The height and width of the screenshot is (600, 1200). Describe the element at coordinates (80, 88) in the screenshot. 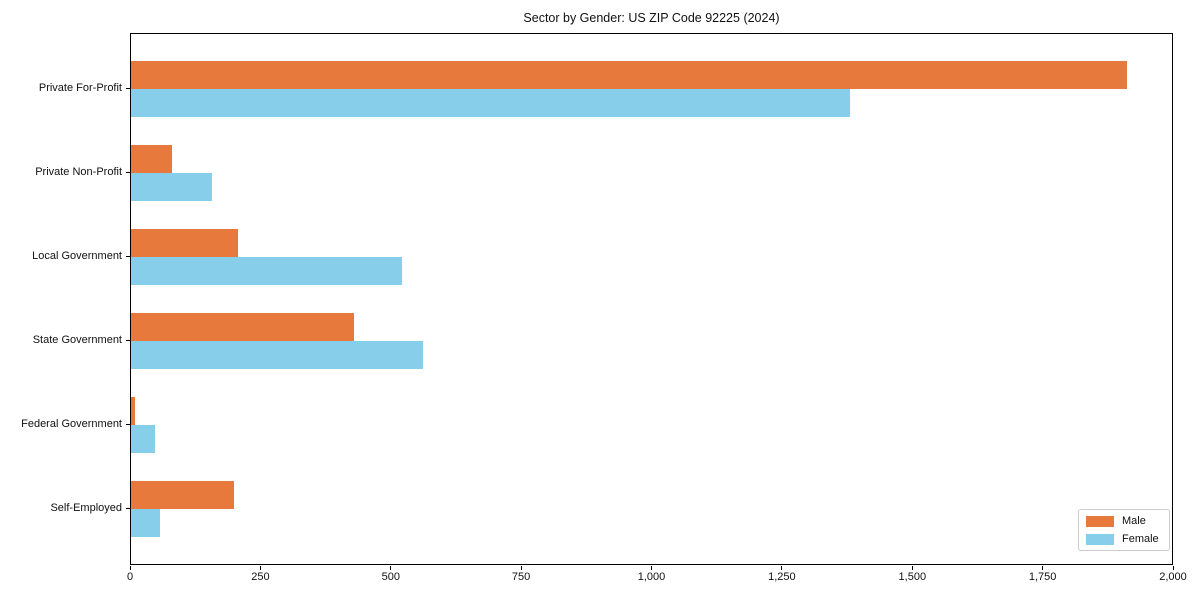

I see `y-tick-label: Private For-Profit` at that location.